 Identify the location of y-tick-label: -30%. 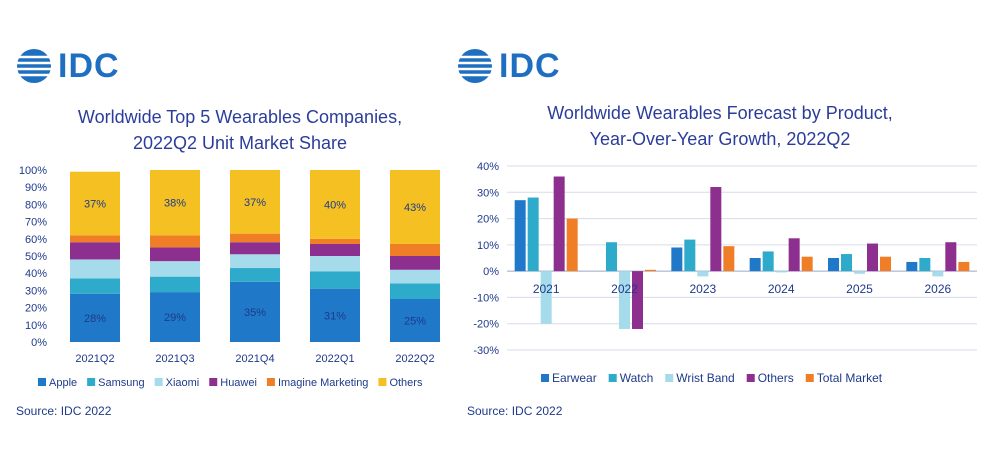
(486, 351).